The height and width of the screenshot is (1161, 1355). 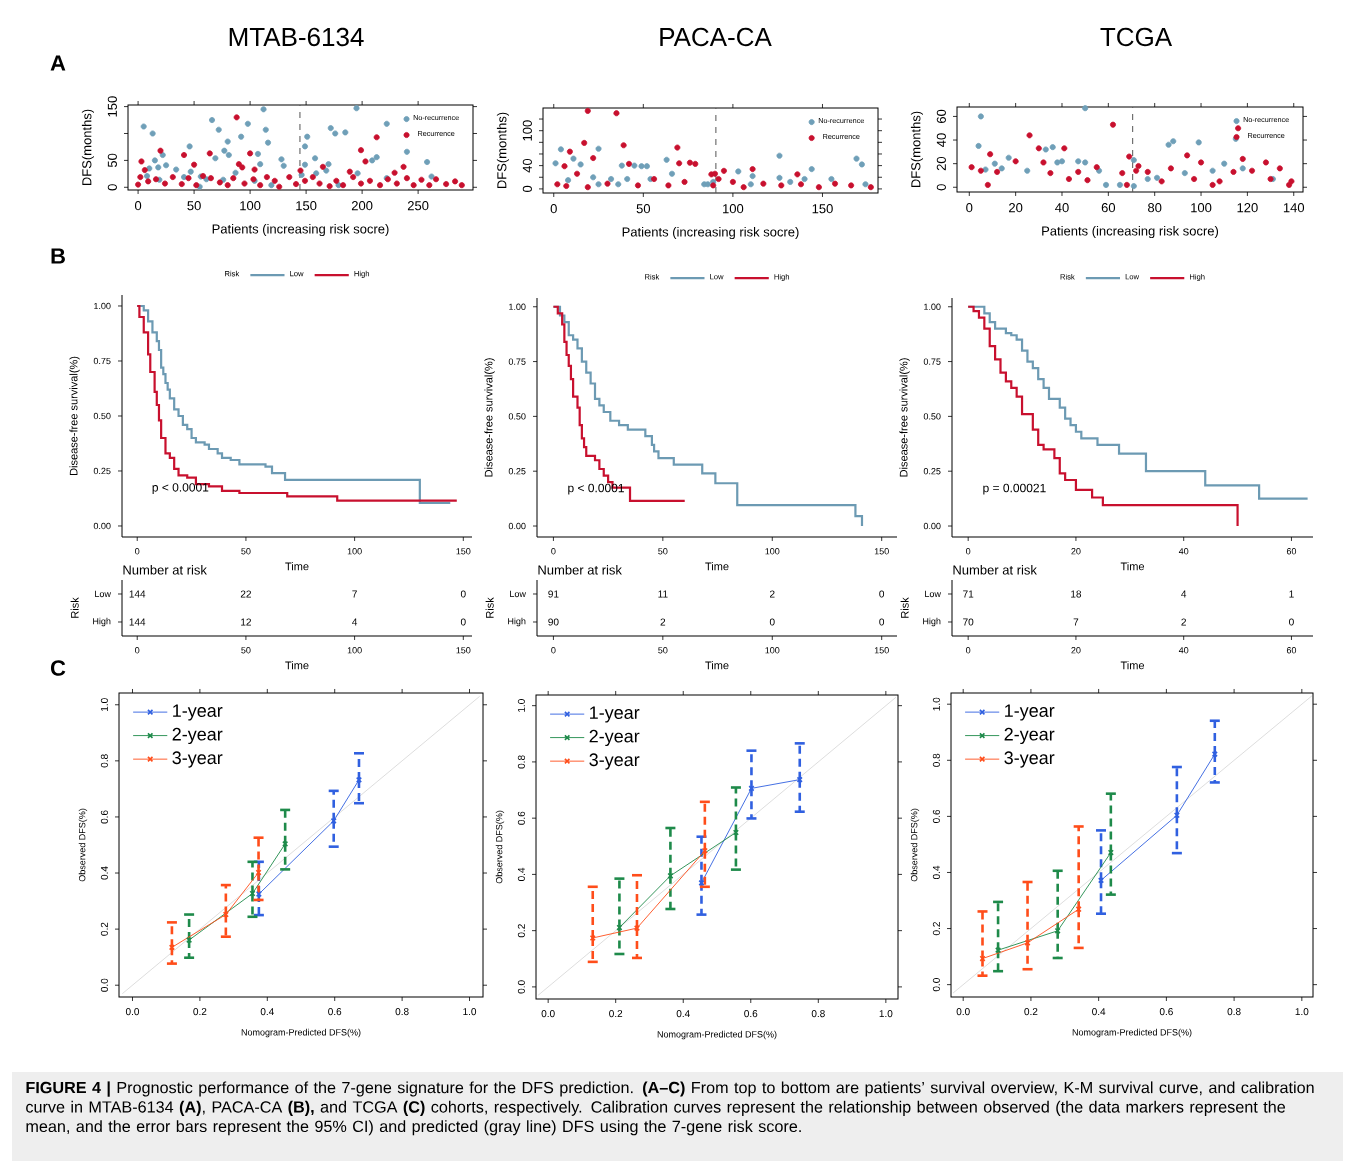 What do you see at coordinates (553, 594) in the screenshot?
I see `data-label: 91` at bounding box center [553, 594].